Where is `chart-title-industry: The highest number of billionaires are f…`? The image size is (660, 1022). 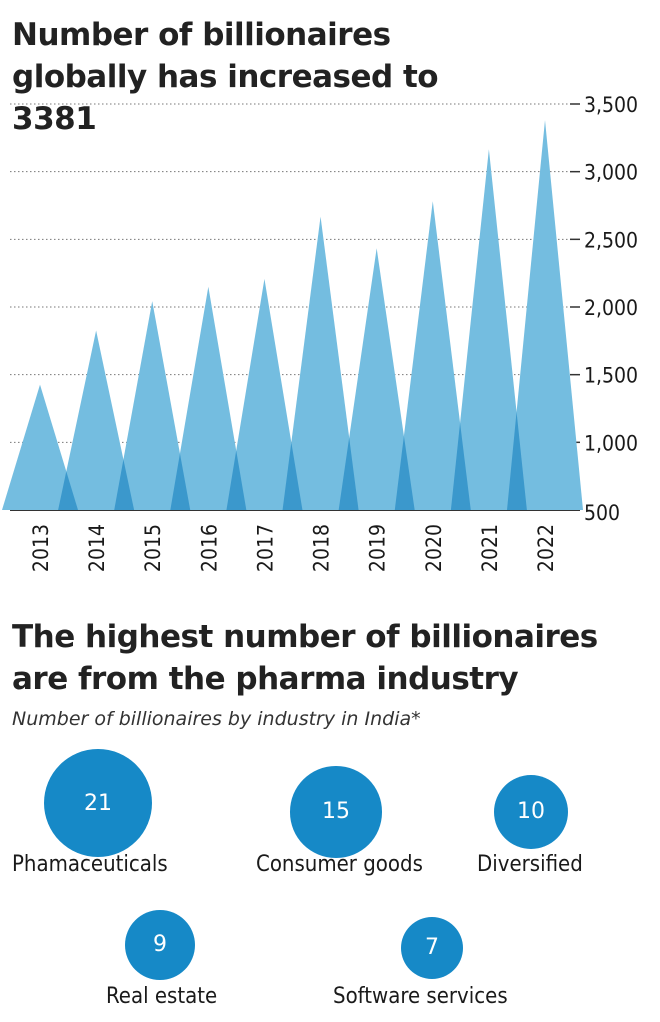
chart-title-industry: The highest number of billionaires are f… is located at coordinates (305, 658).